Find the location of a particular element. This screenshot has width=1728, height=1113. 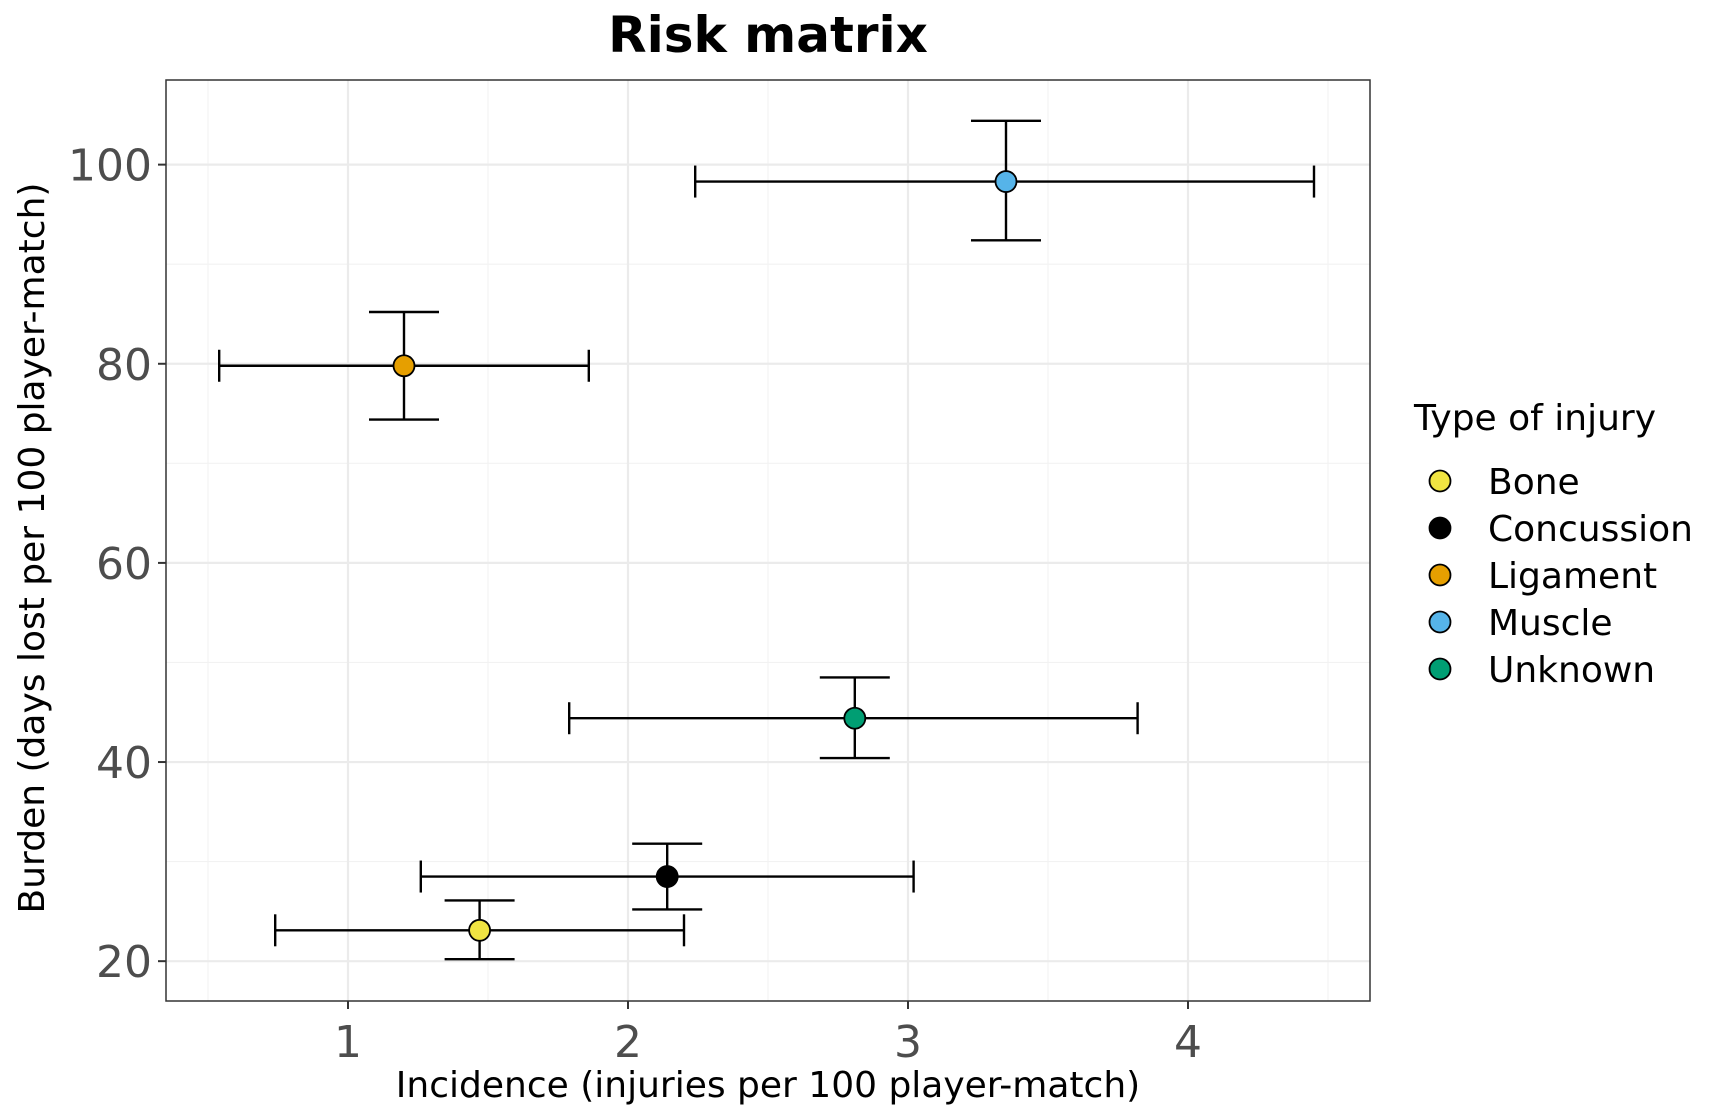

legend-item: Ligament is located at coordinates (1542, 576).